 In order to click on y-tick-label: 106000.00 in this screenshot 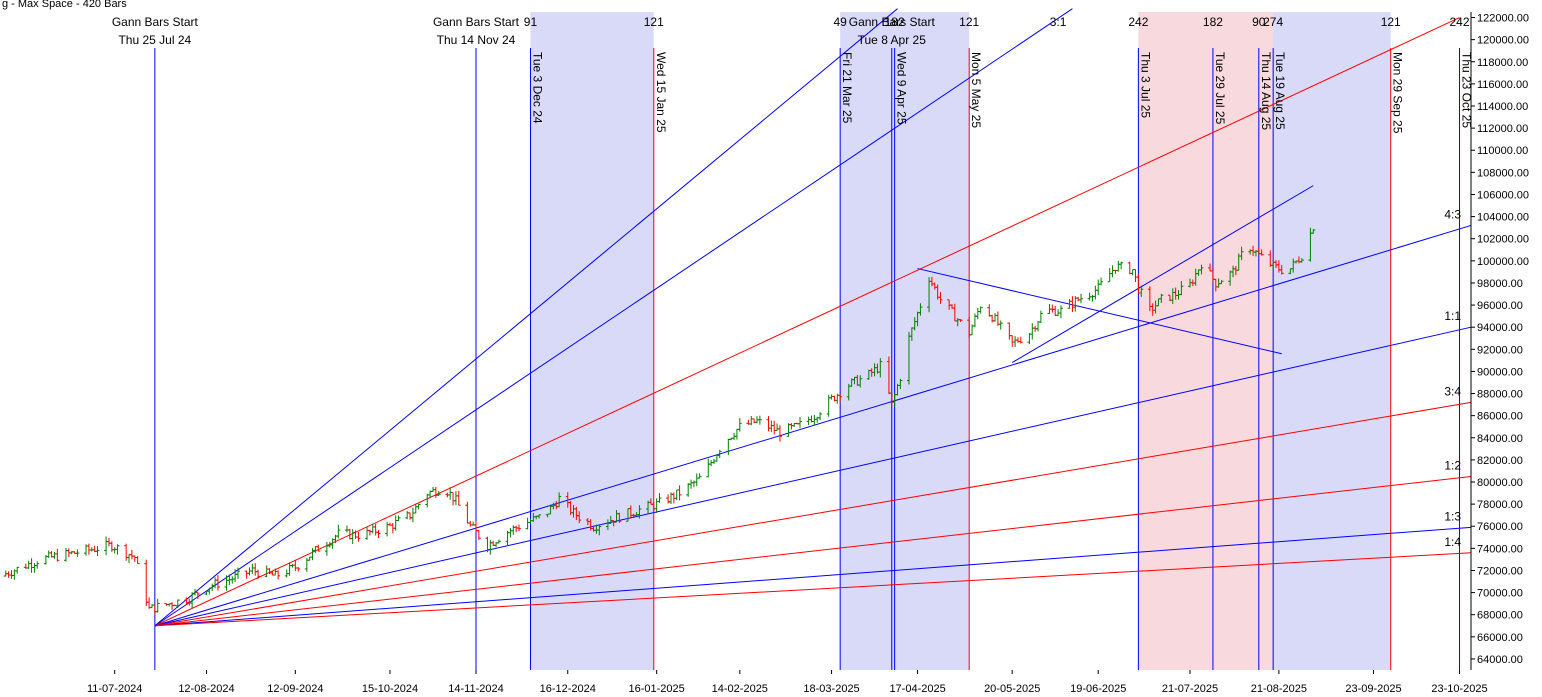, I will do `click(1503, 195)`.